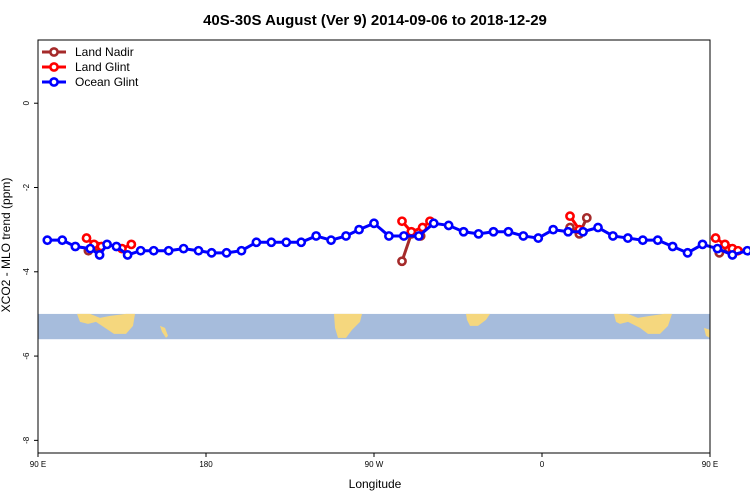 The image size is (750, 500). Describe the element at coordinates (54, 52) in the screenshot. I see `legend-marker-land-nadir` at that location.